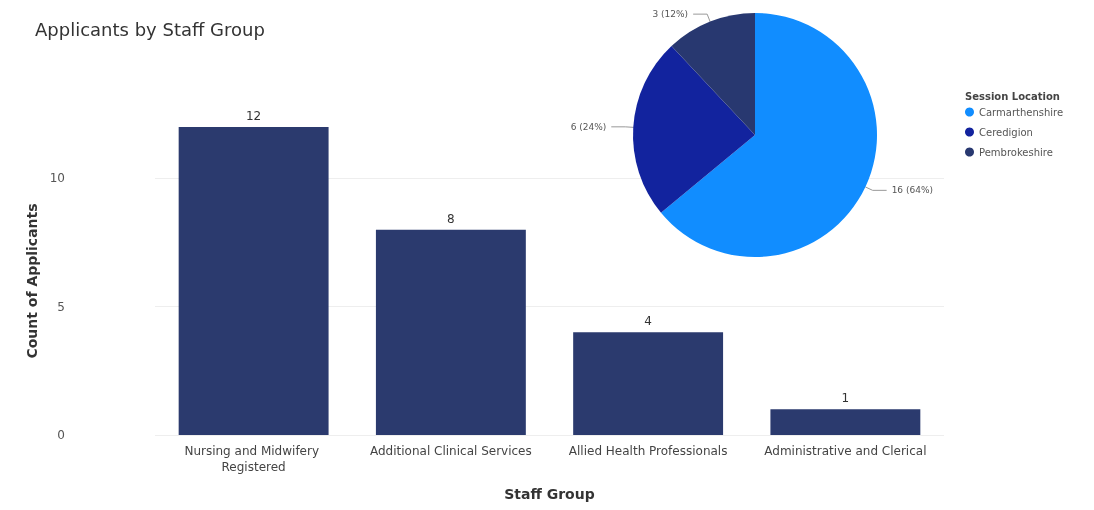  I want to click on data-label: 4, so click(648, 321).